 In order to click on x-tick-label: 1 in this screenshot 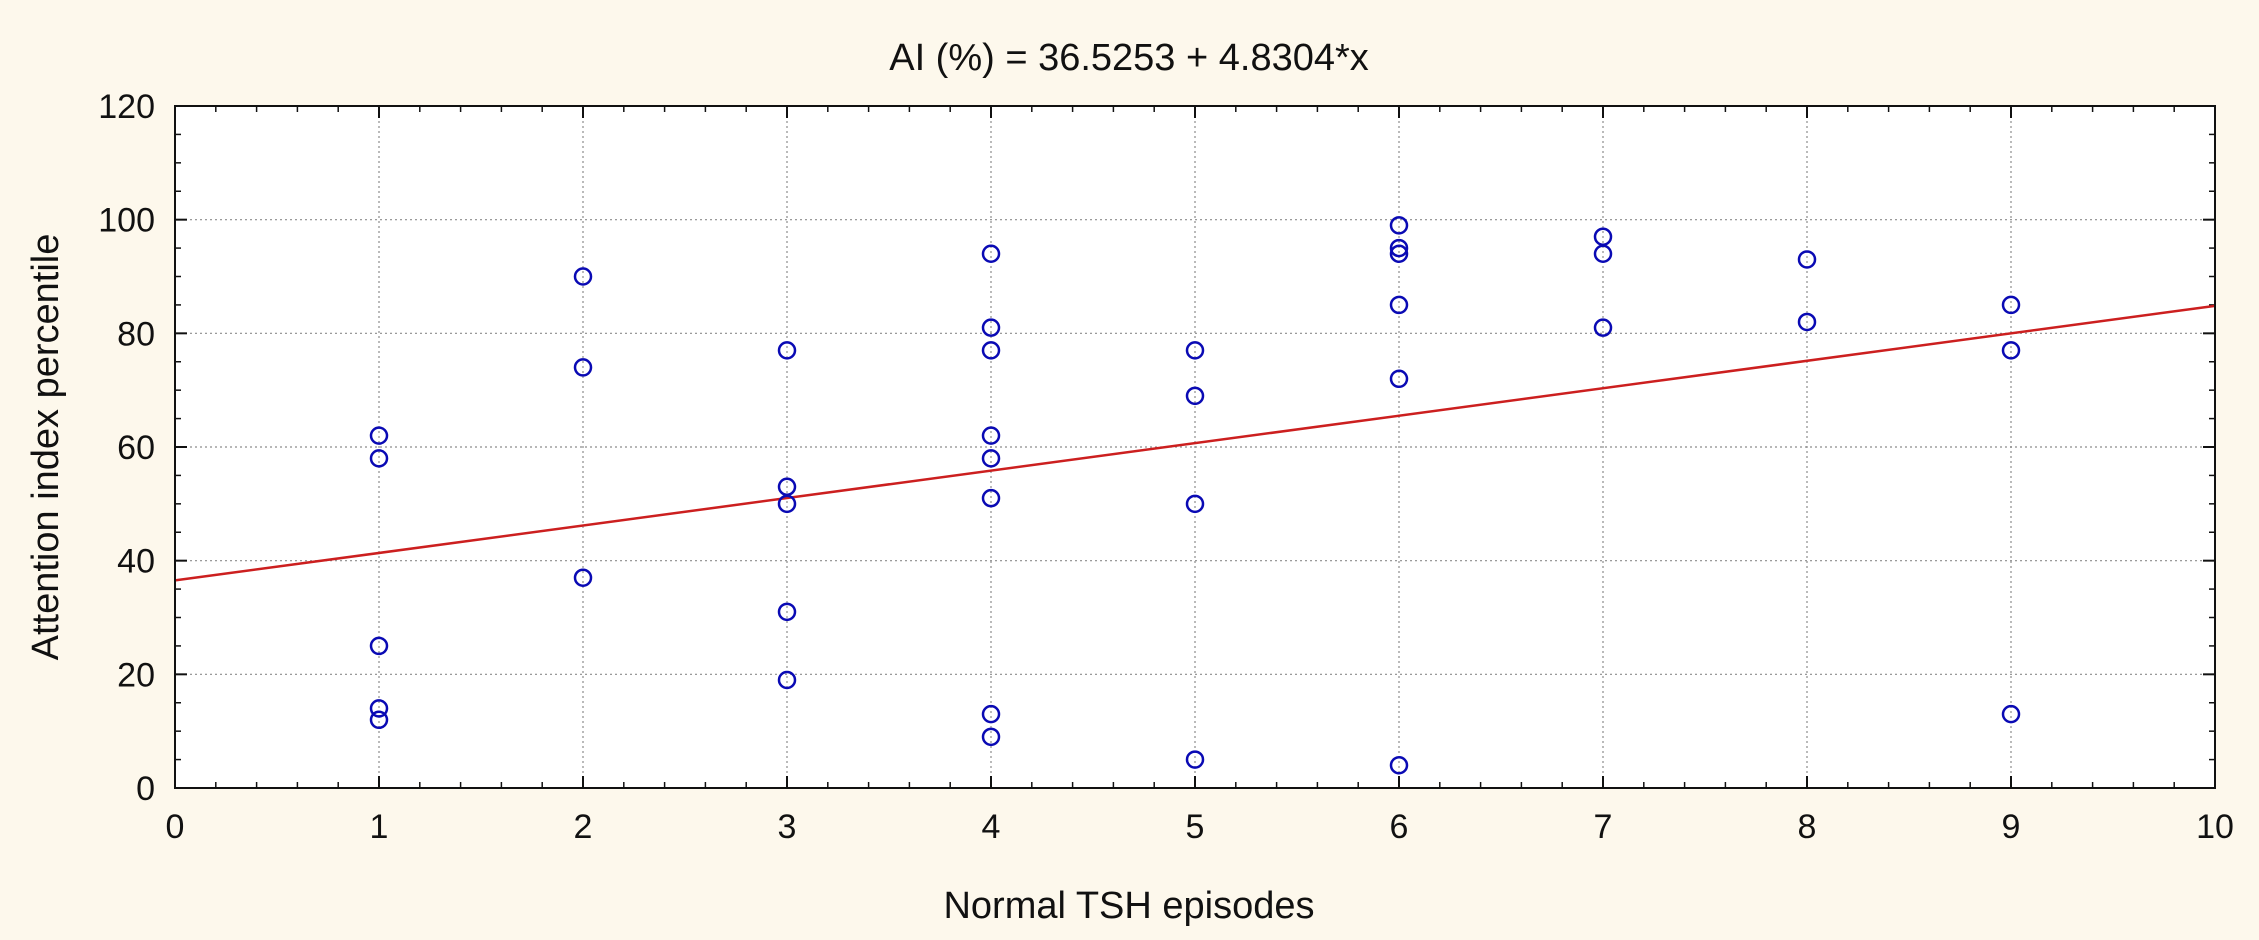, I will do `click(379, 827)`.